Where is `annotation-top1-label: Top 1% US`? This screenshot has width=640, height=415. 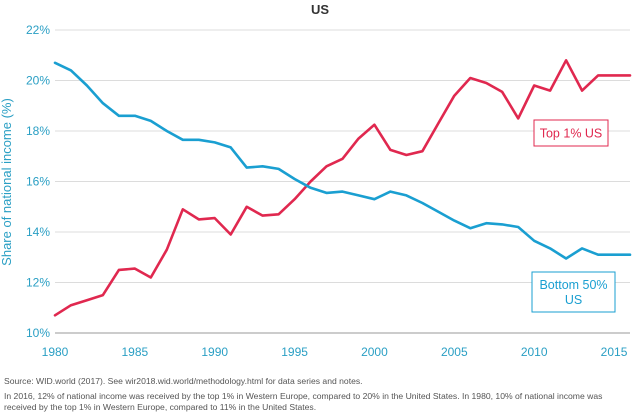 annotation-top1-label: Top 1% US is located at coordinates (571, 134).